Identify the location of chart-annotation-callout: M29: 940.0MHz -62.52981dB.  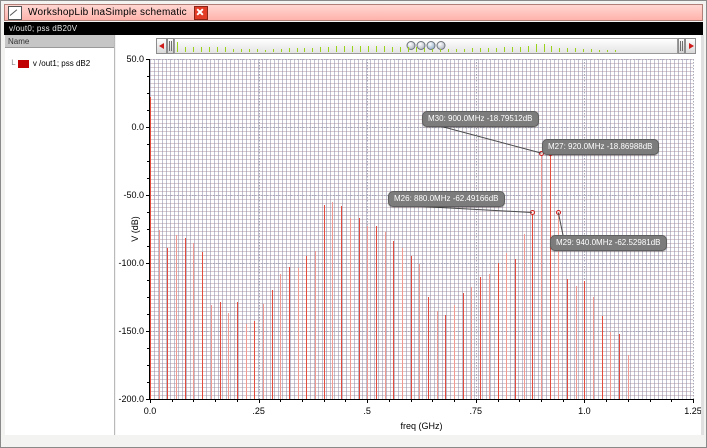
(608, 243).